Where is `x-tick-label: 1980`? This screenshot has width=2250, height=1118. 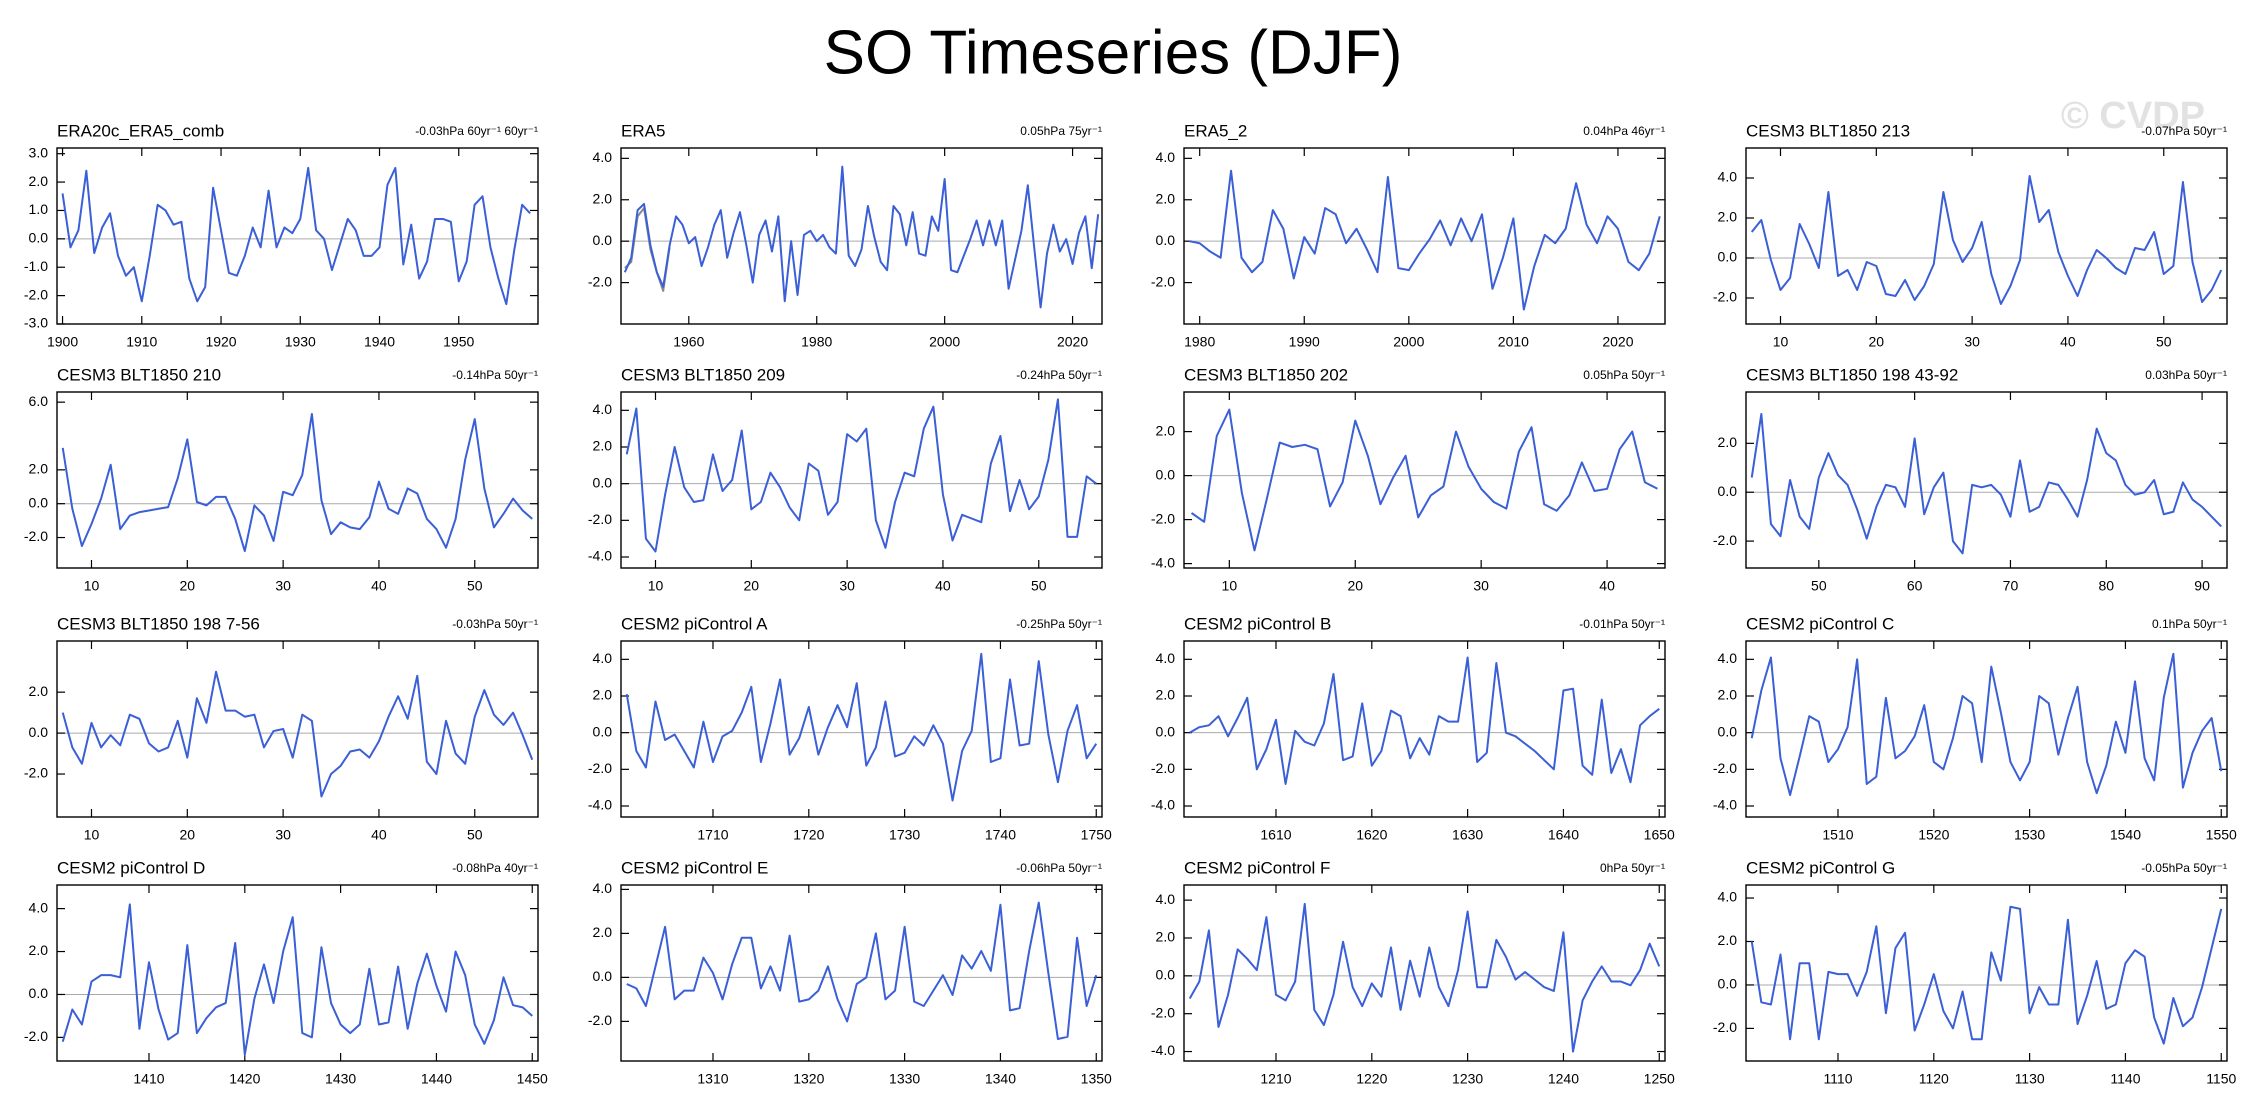 x-tick-label: 1980 is located at coordinates (816, 342).